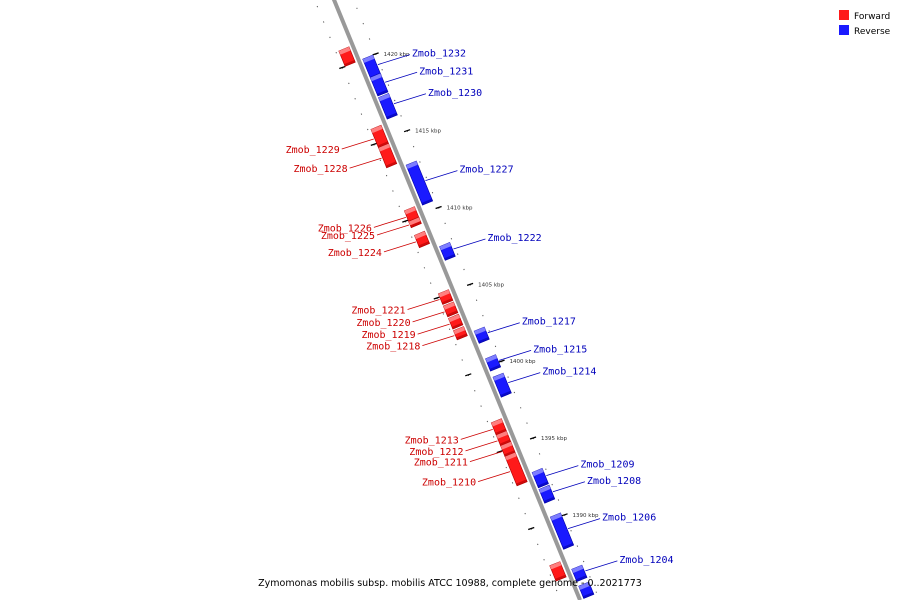  Describe the element at coordinates (583, 474) in the screenshot. I see `gene-reverse: Zmob_1209` at that location.